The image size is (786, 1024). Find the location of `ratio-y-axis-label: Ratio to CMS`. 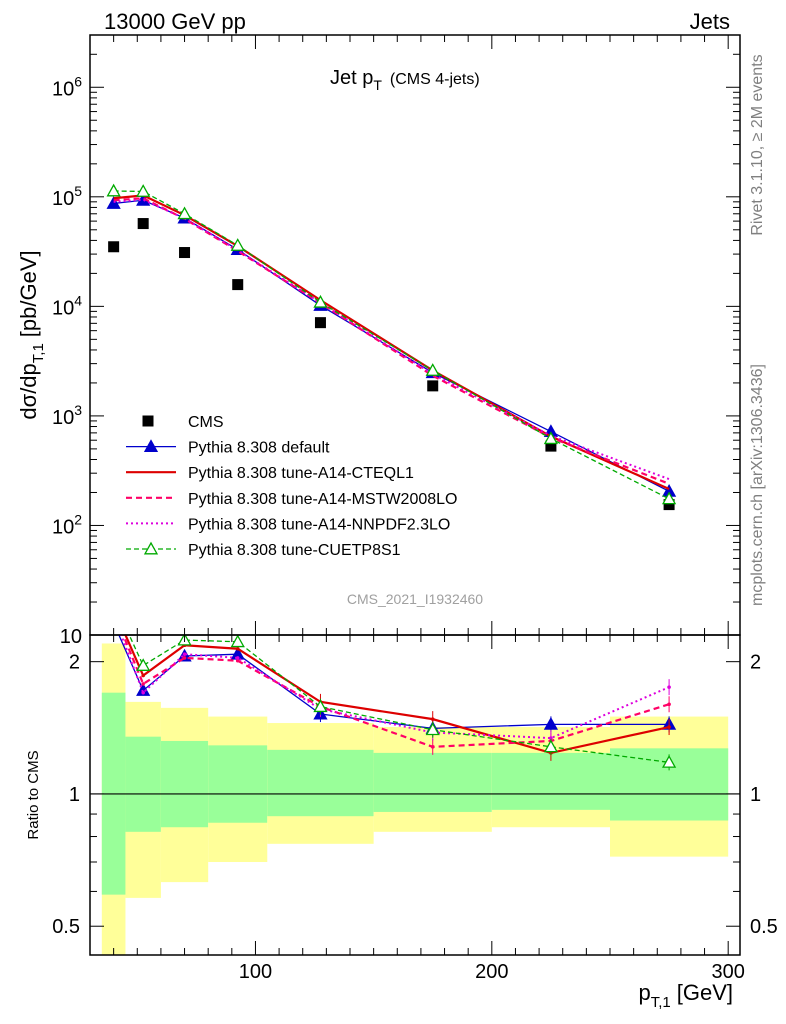

ratio-y-axis-label: Ratio to CMS is located at coordinates (33, 794).